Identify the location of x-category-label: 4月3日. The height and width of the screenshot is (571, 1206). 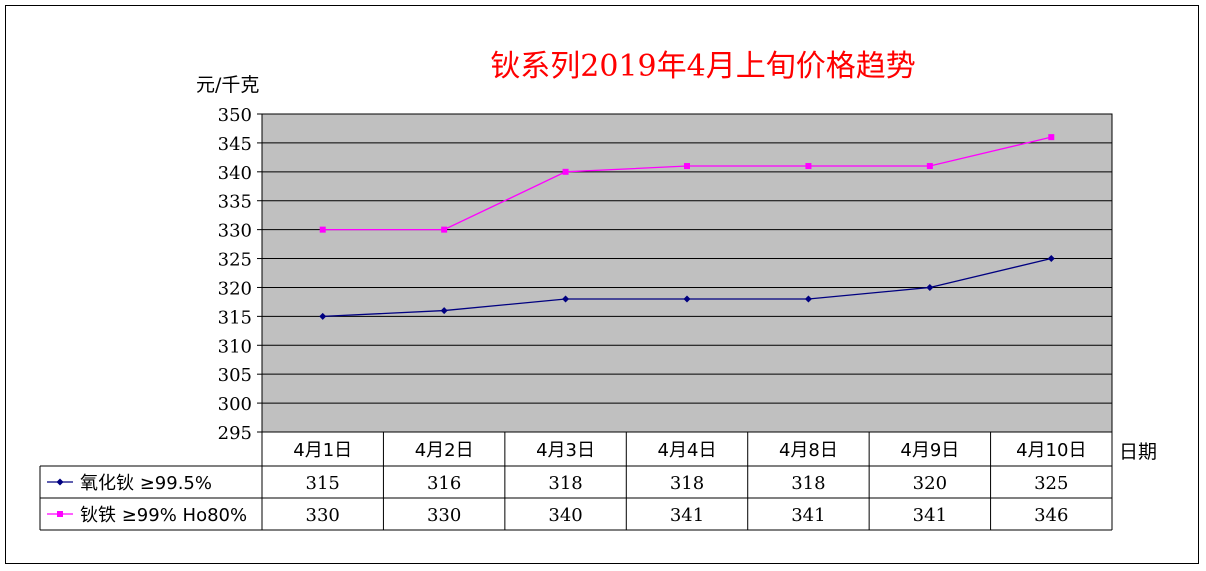
(565, 450).